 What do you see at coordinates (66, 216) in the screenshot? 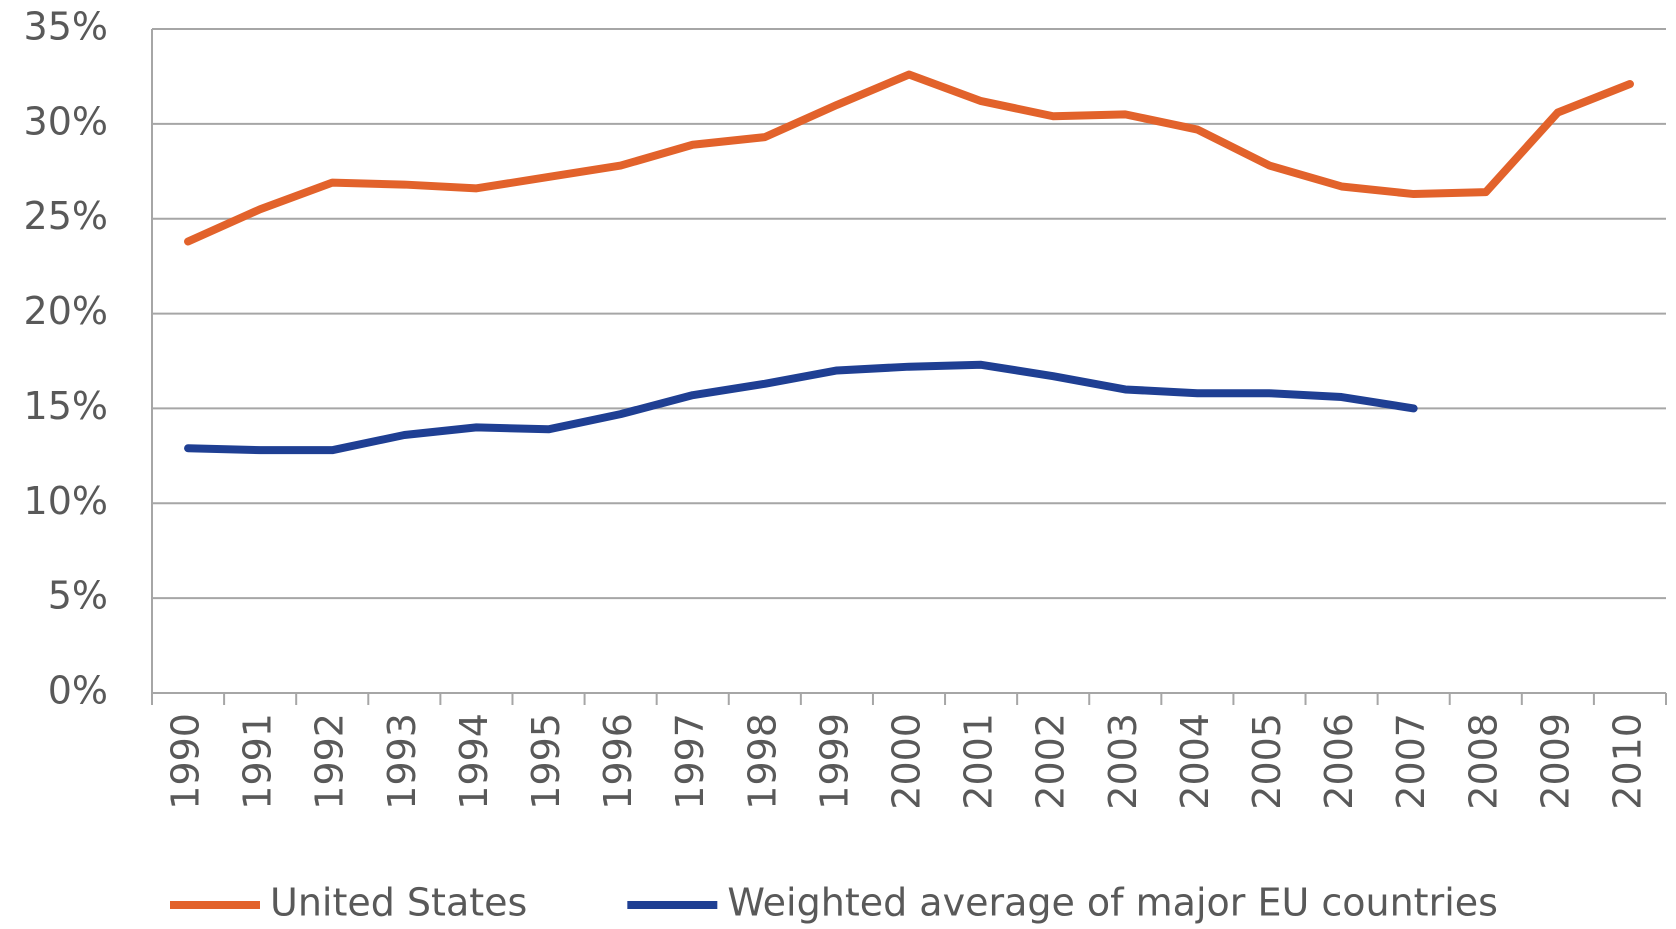
I see `y-tick-label: 25%` at bounding box center [66, 216].